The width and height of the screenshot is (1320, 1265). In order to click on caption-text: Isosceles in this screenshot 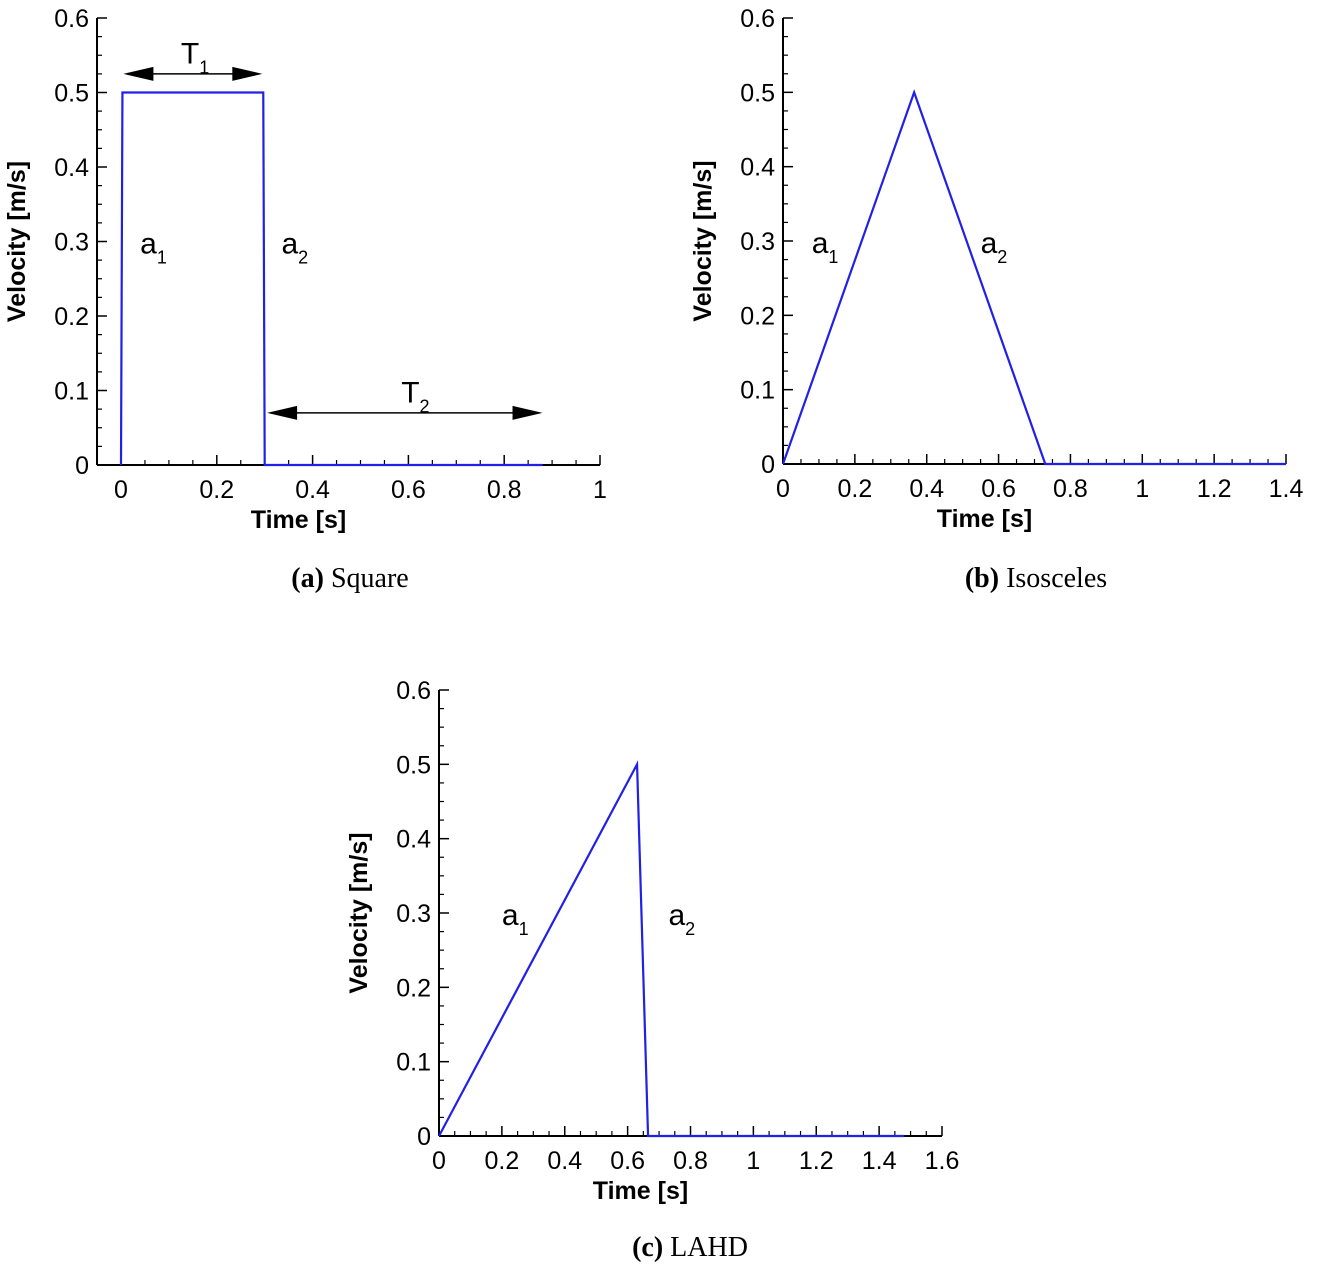, I will do `click(1057, 578)`.